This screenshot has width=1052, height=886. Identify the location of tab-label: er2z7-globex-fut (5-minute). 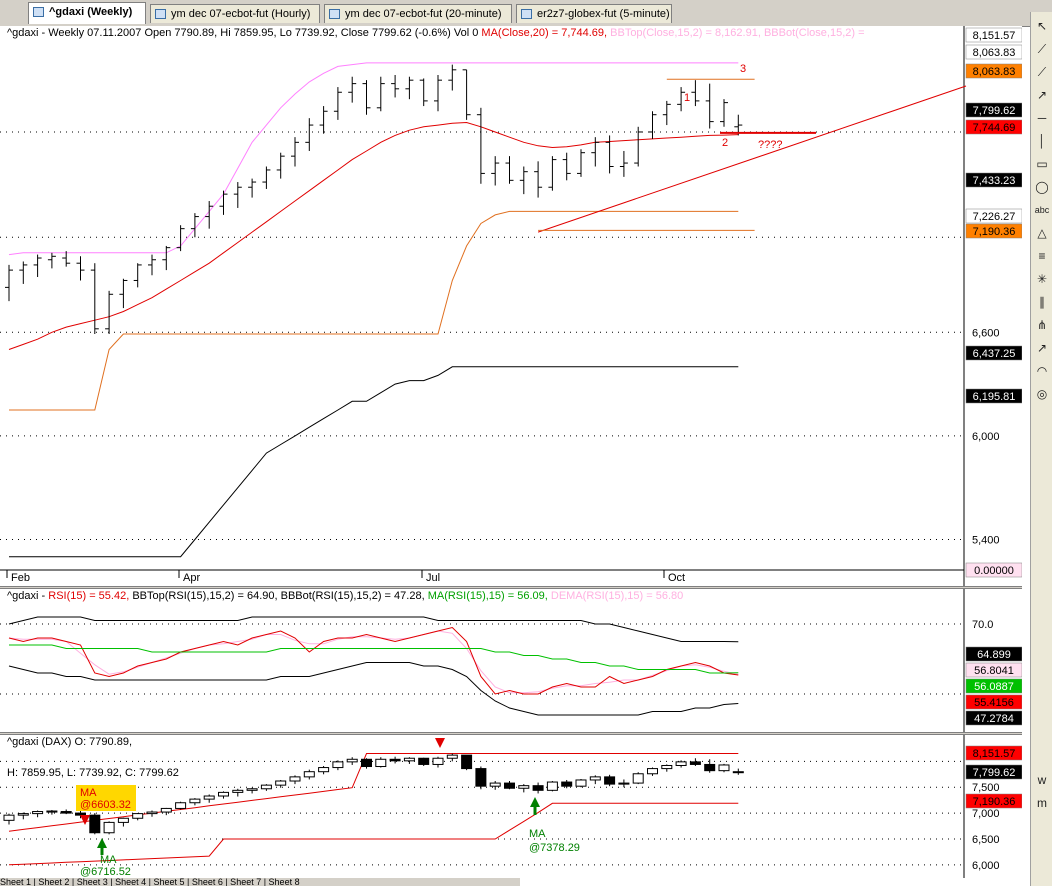
(603, 14).